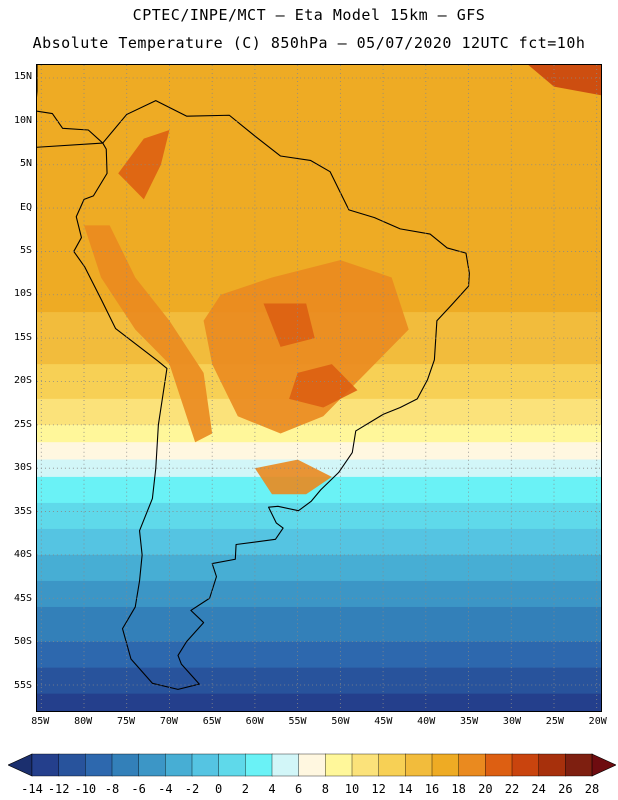 The height and width of the screenshot is (800, 618). What do you see at coordinates (20, 765) in the screenshot?
I see `colorbar-low-arrow` at bounding box center [20, 765].